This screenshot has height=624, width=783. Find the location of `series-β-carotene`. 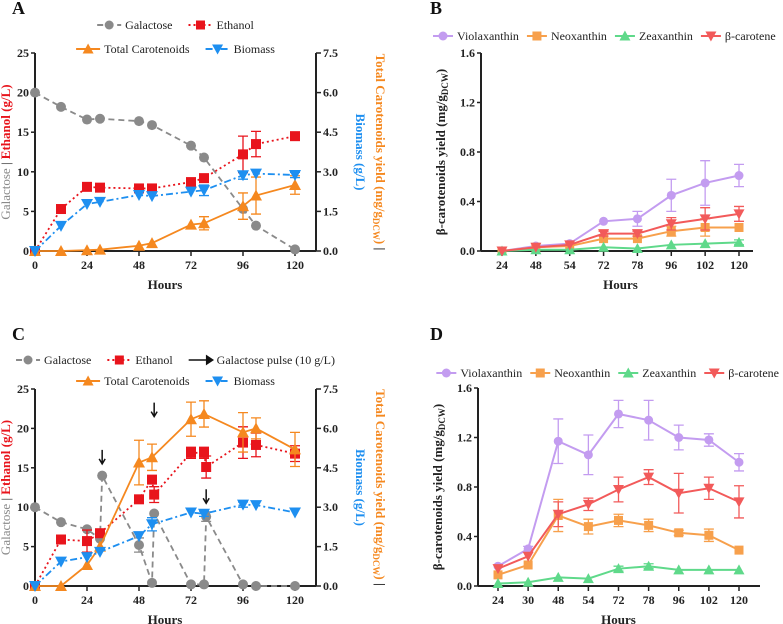

series-β-carotene is located at coordinates (620, 231).